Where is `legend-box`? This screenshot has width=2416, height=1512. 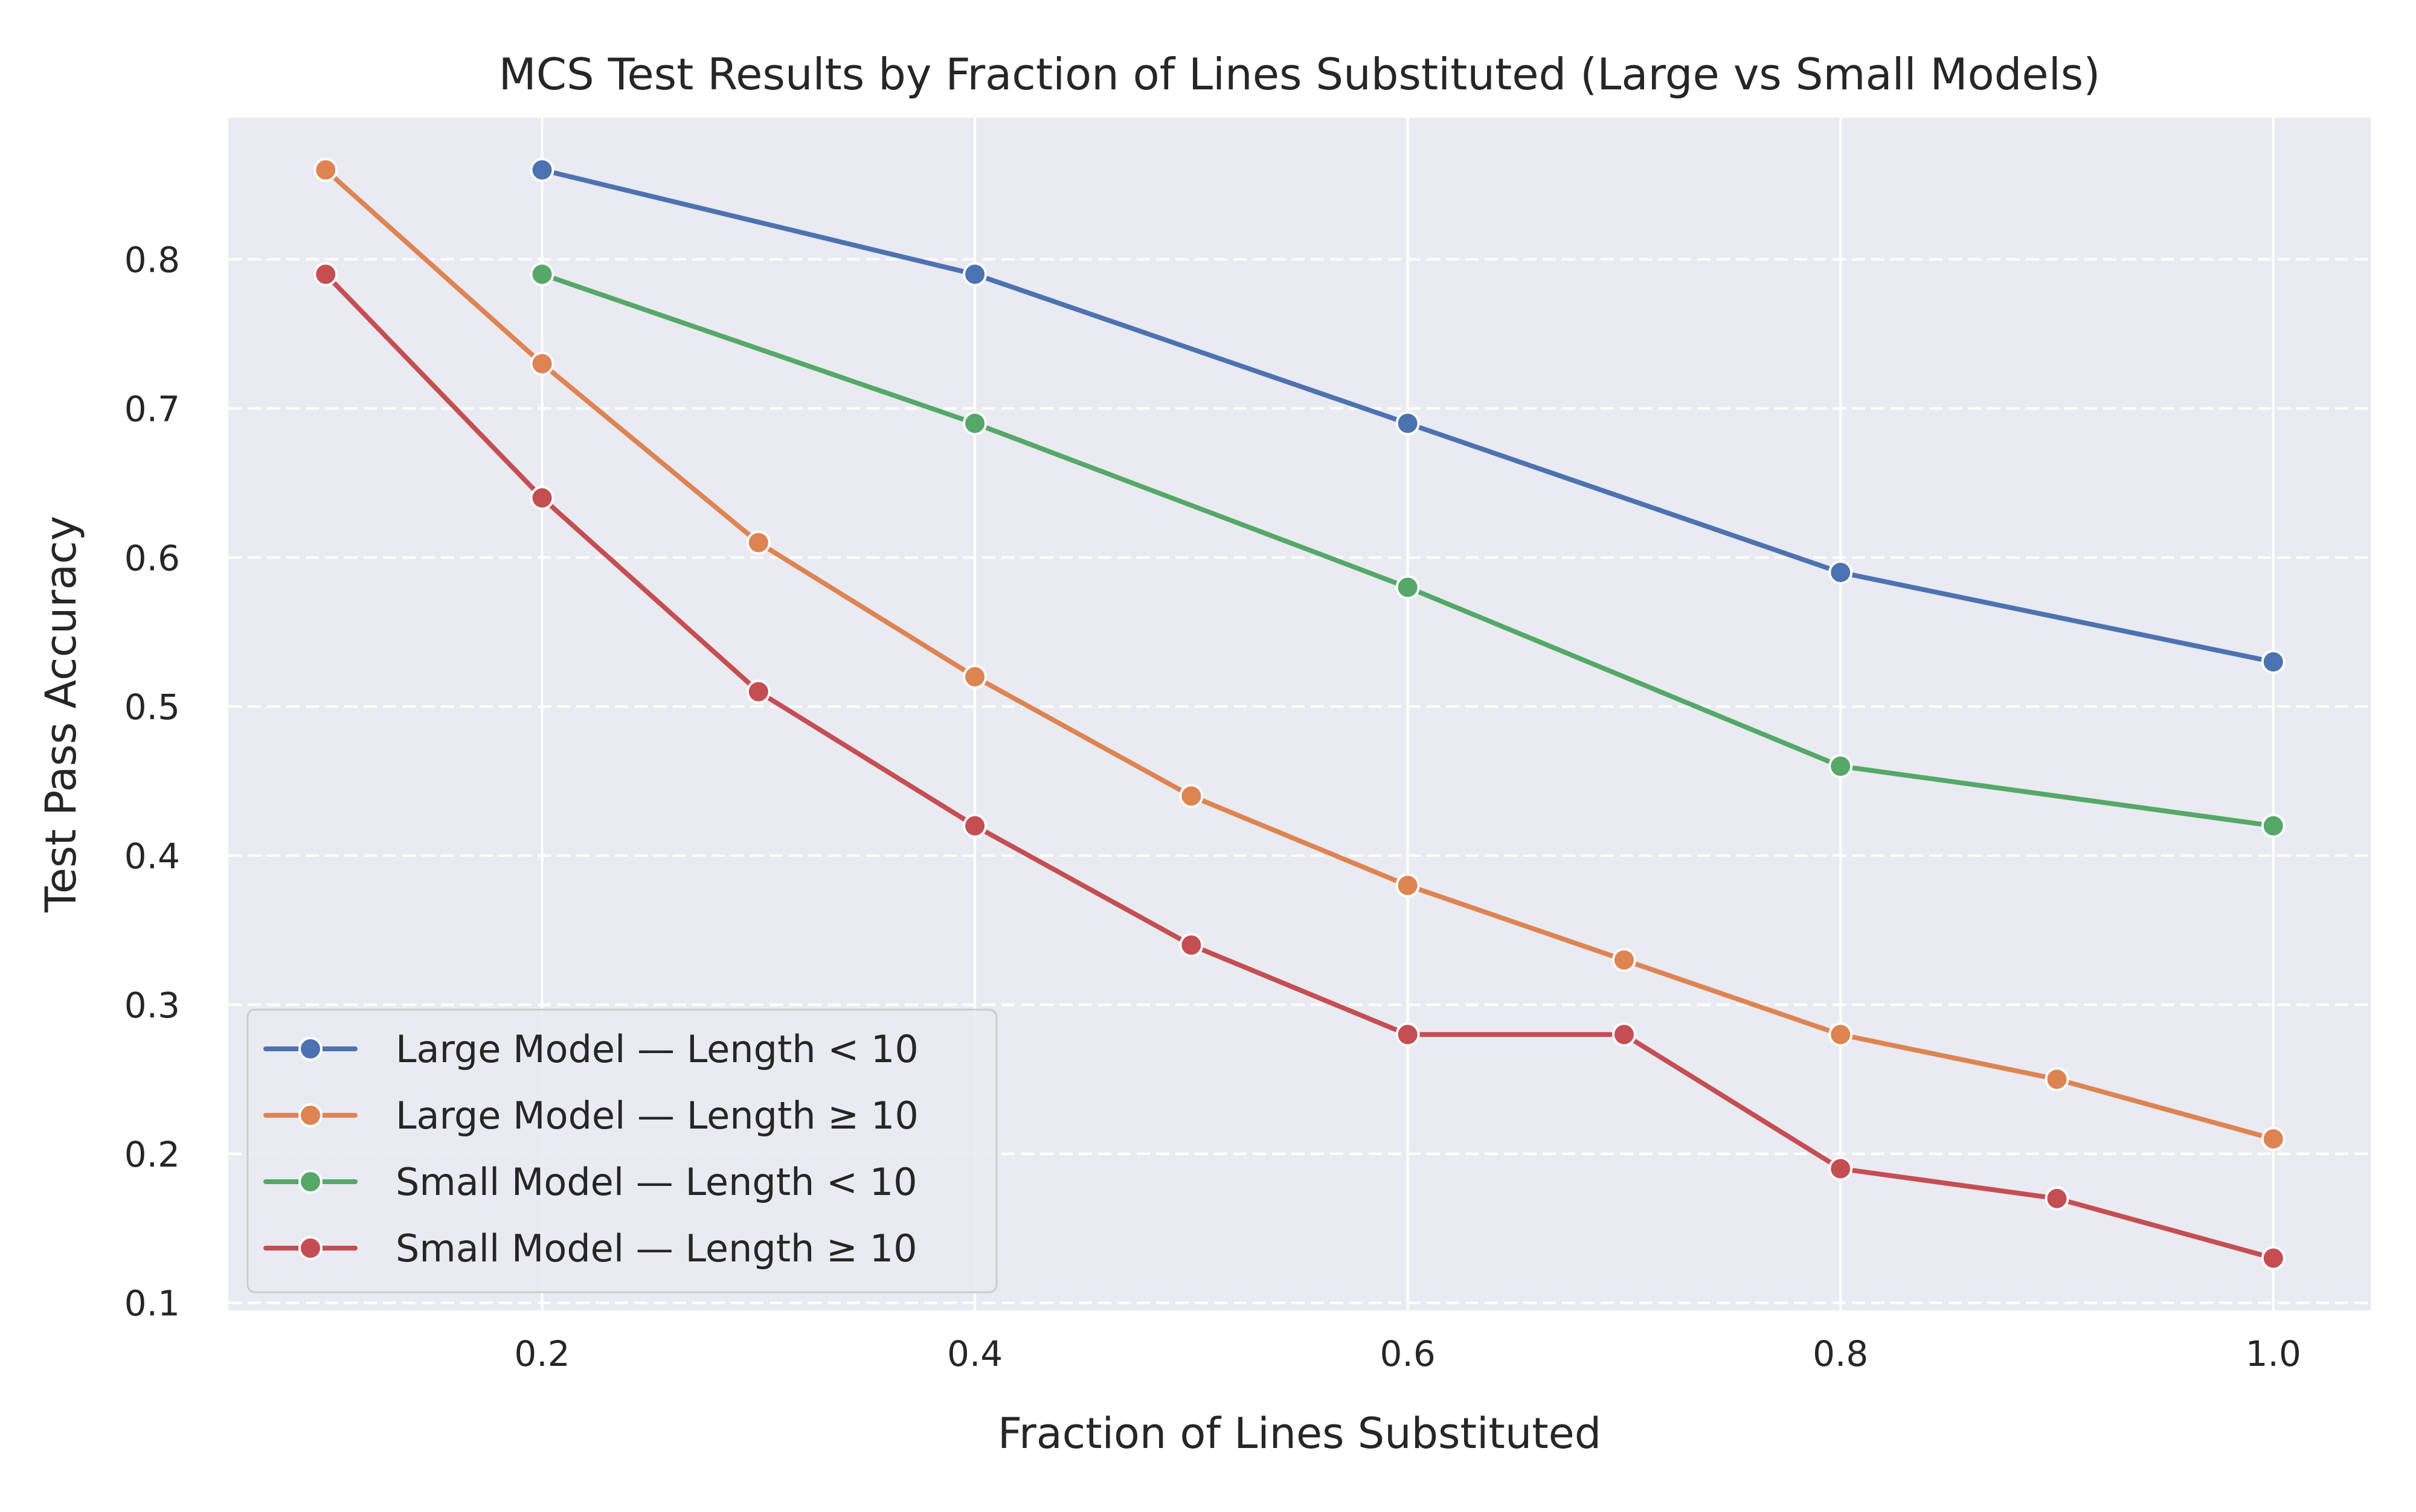
legend-box is located at coordinates (622, 1150).